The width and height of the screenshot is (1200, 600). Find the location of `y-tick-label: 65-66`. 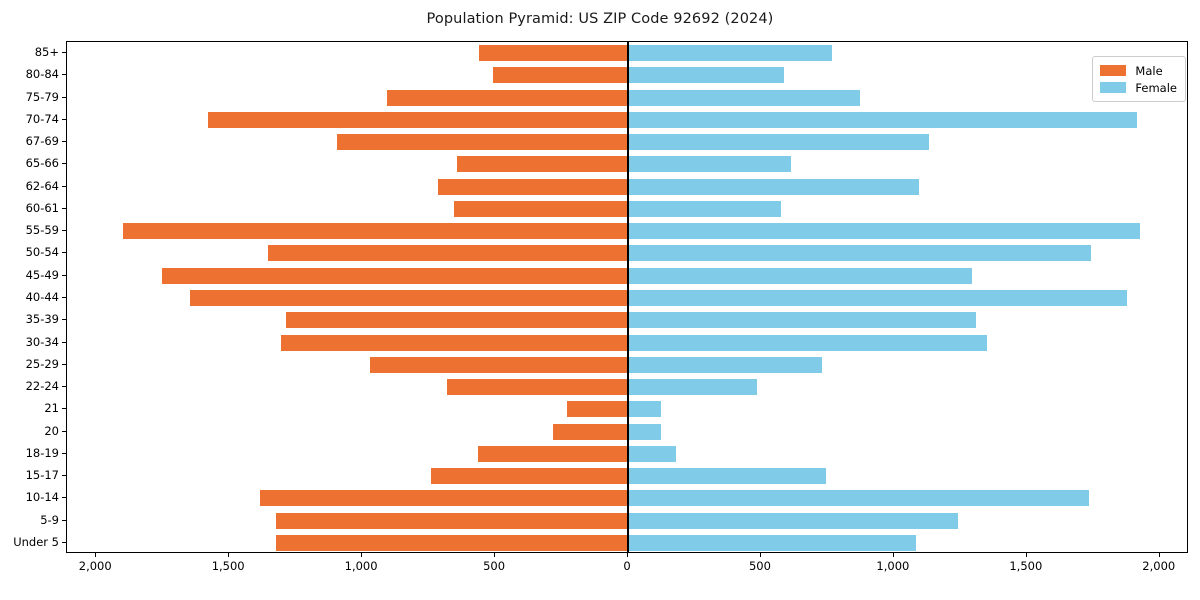

y-tick-label: 65-66 is located at coordinates (42, 163).